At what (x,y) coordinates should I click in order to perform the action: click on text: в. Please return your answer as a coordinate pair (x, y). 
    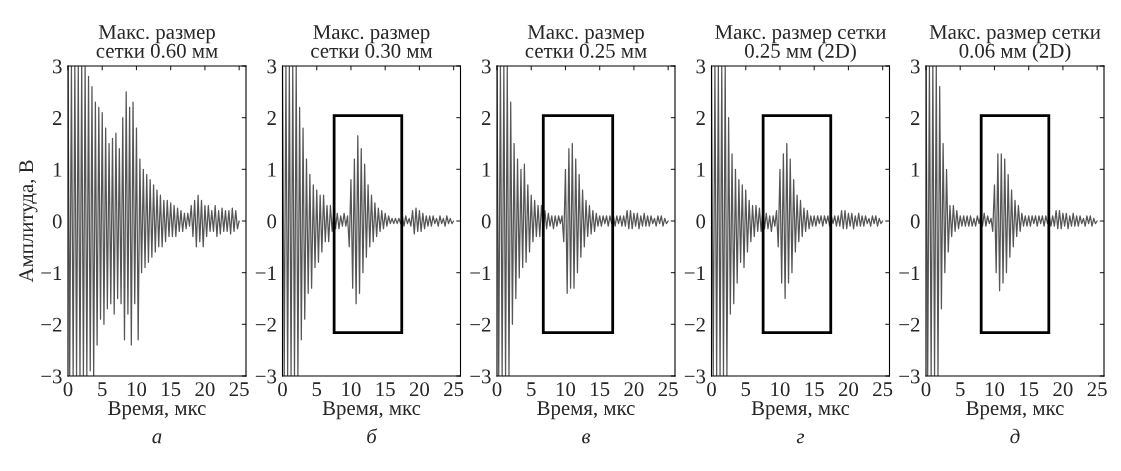
    Looking at the image, I should click on (586, 438).